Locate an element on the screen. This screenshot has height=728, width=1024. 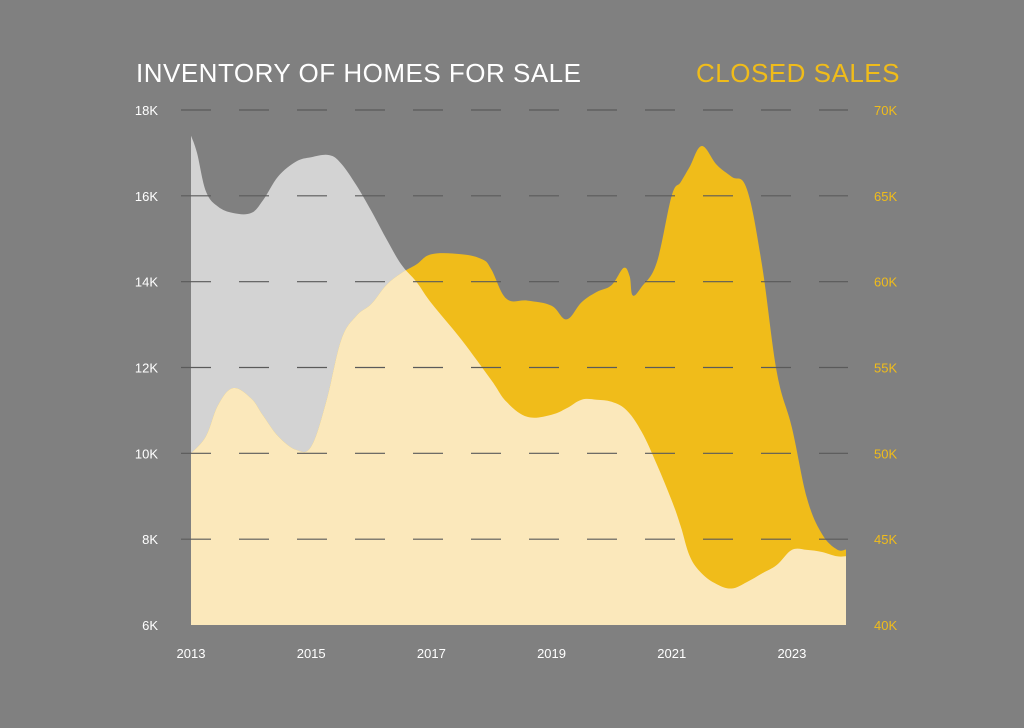
inventory-title: INVENTORY OF HOMES FOR SALE is located at coordinates (359, 73).